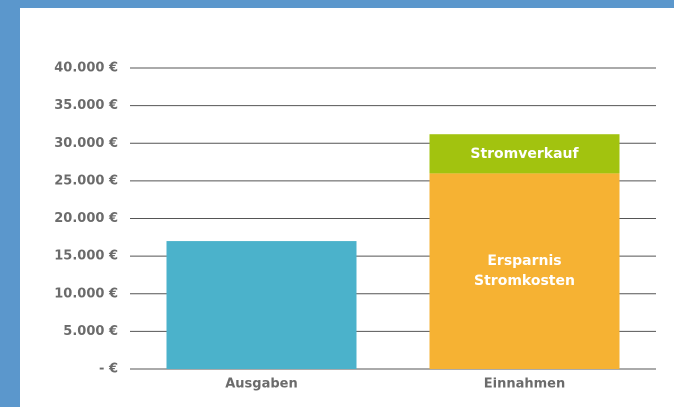  What do you see at coordinates (86, 68) in the screenshot?
I see `y-tick-label: 40.000 €` at bounding box center [86, 68].